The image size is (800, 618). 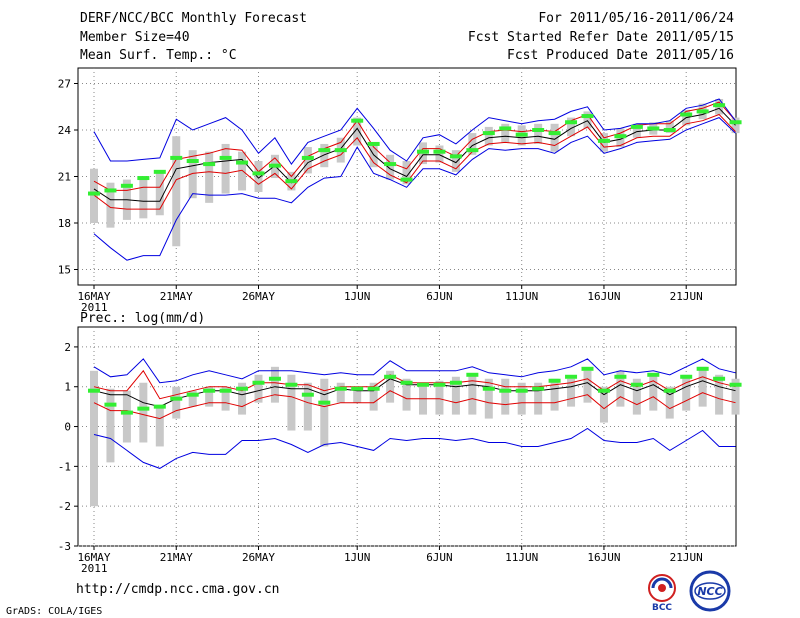 I want to click on source-url: http://cmdp.ncc.cma.gov.cn, so click(x=178, y=589).